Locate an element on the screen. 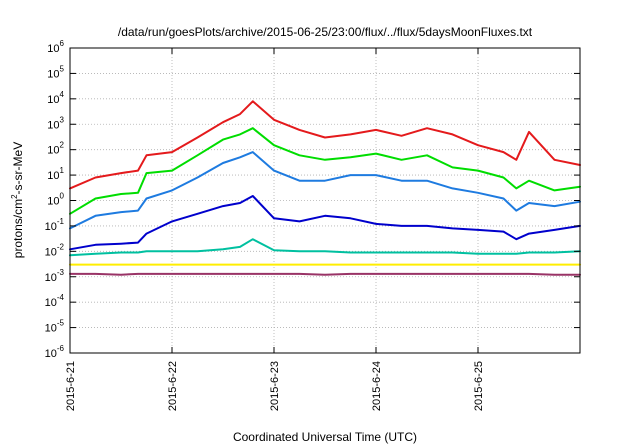  y-tick-label: 10³ is located at coordinates (55, 123).